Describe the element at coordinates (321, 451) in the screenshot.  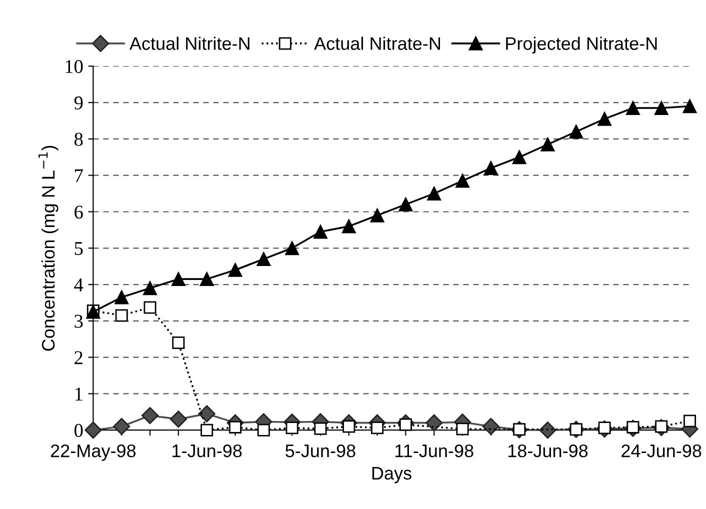
I see `x-tick-label: 5-Jun-98` at that location.